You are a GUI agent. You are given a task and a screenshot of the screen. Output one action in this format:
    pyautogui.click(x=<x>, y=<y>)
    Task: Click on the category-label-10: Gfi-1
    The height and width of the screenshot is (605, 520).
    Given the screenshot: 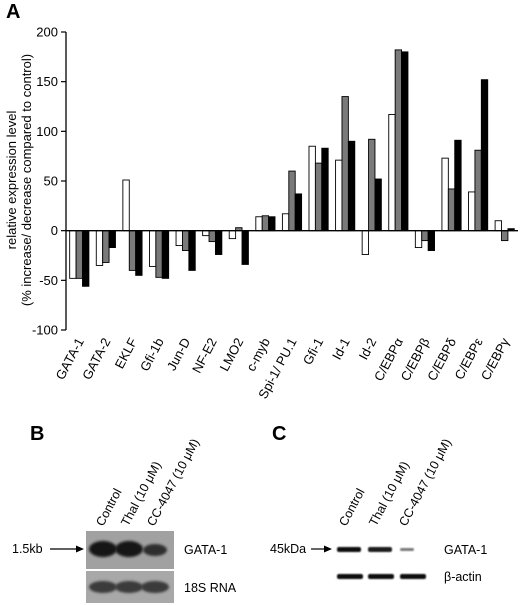 What is the action you would take?
    pyautogui.click(x=313, y=351)
    